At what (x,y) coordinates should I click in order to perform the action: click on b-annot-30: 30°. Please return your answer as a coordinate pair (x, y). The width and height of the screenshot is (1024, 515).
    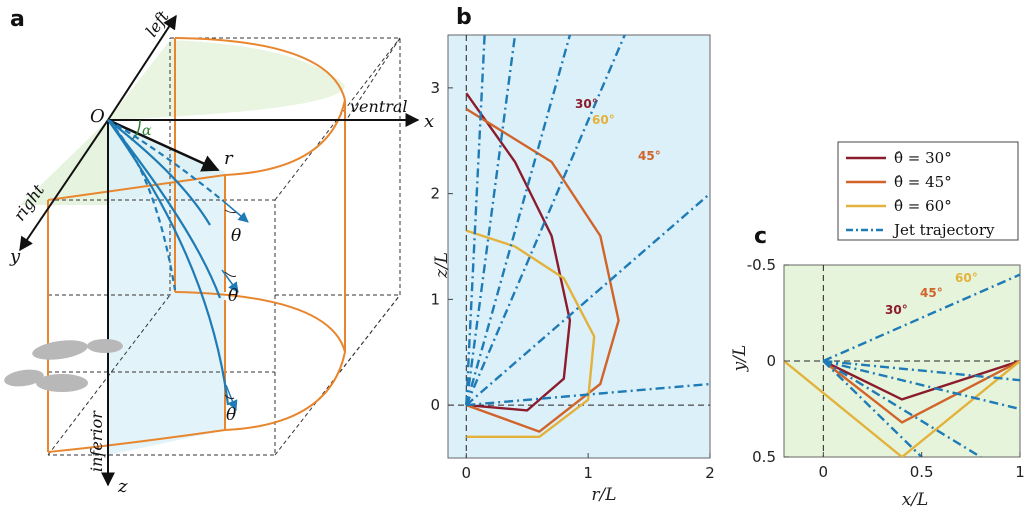
    Looking at the image, I should click on (586, 104).